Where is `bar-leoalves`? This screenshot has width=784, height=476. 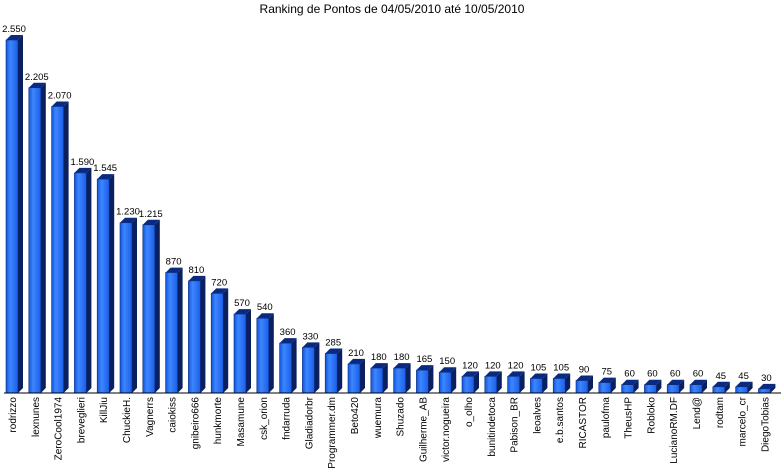 bar-leoalves is located at coordinates (539, 383).